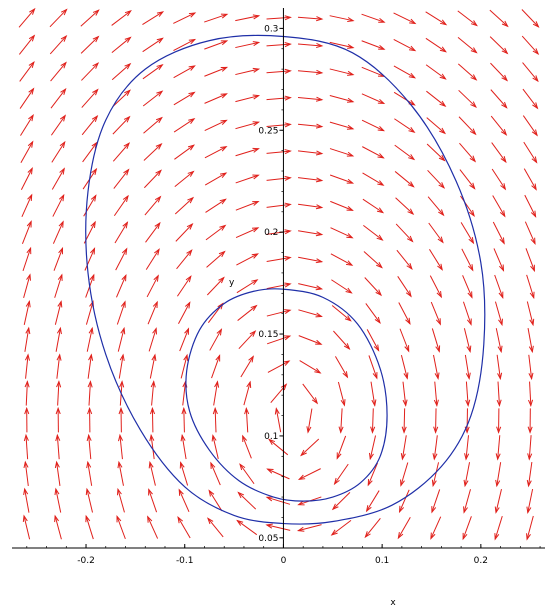 The width and height of the screenshot is (547, 610). I want to click on y-tick-label: 0.1, so click(271, 437).